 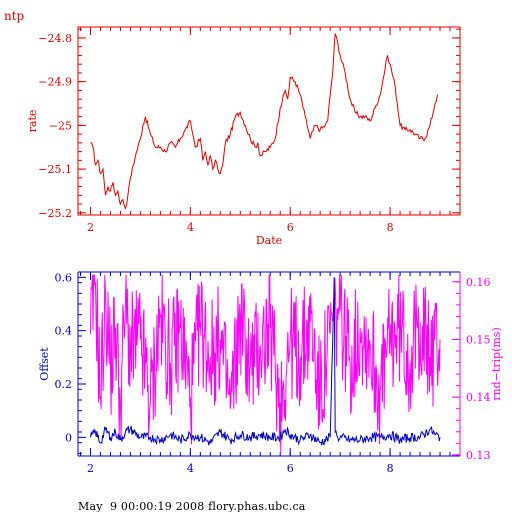 What do you see at coordinates (190, 468) in the screenshot?
I see `offset-xtick-label: 4` at bounding box center [190, 468].